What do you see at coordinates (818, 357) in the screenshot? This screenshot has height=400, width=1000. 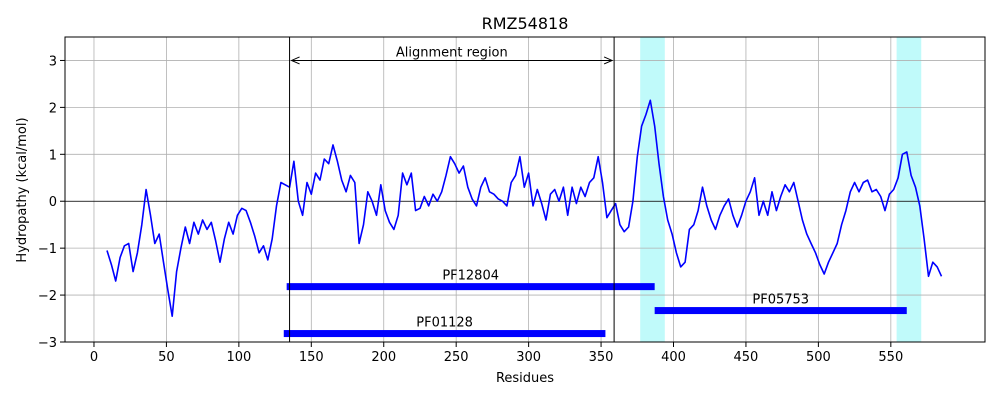 I see `x-tick-label: 500` at bounding box center [818, 357].